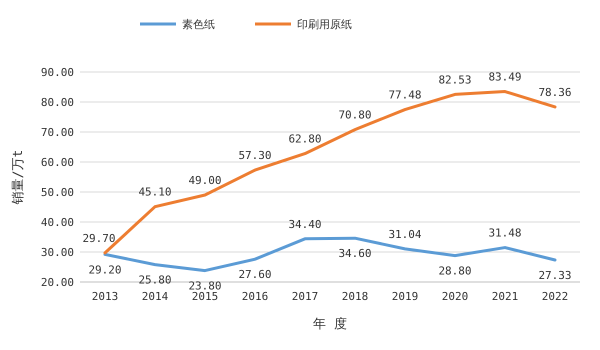 This screenshot has width=600, height=350. Describe the element at coordinates (255, 296) in the screenshot. I see `x-tick-label: 2016` at that location.